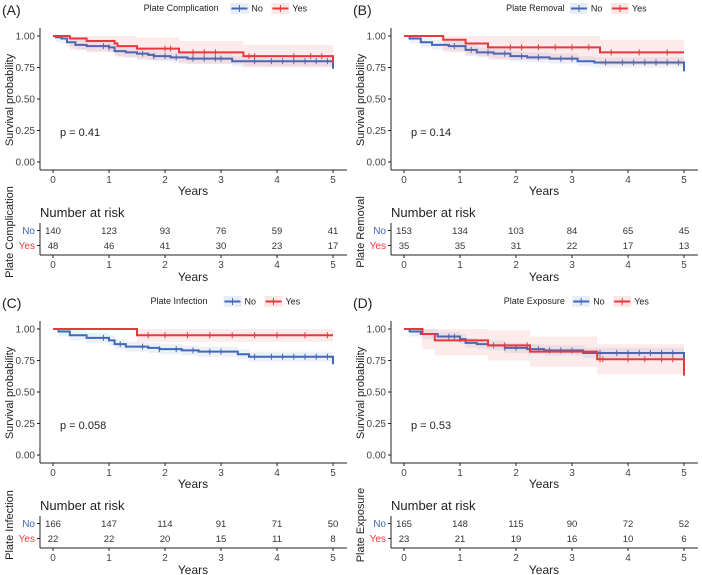  What do you see at coordinates (165, 246) in the screenshot?
I see `risk-count: 41` at bounding box center [165, 246].